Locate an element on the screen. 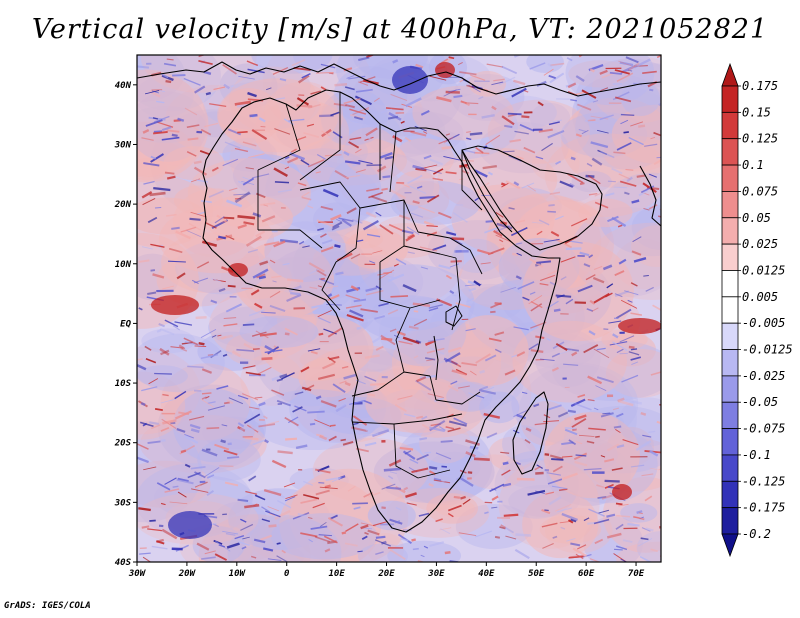 This screenshot has height=618, width=800. lon-tick-label: 20E is located at coordinates (386, 574).